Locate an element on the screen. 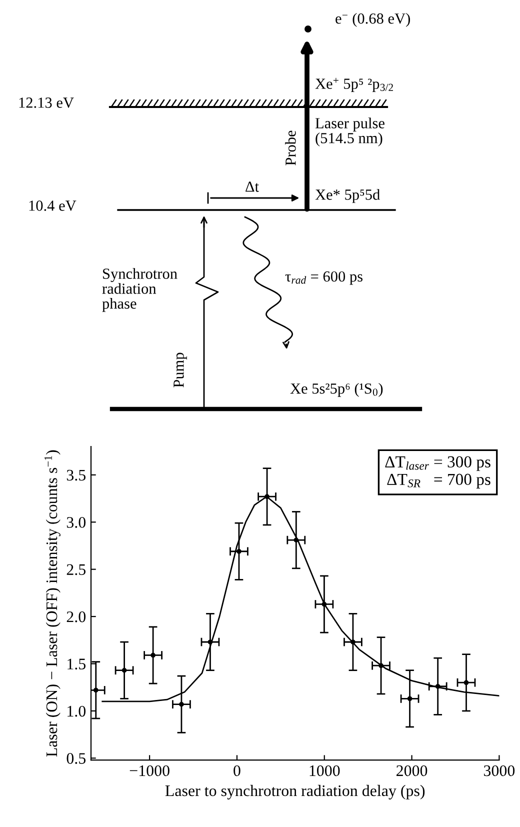  text: Xe$^{+}$ 5p⁵ ²p$_{3/2}$ is located at coordinates (354, 85).